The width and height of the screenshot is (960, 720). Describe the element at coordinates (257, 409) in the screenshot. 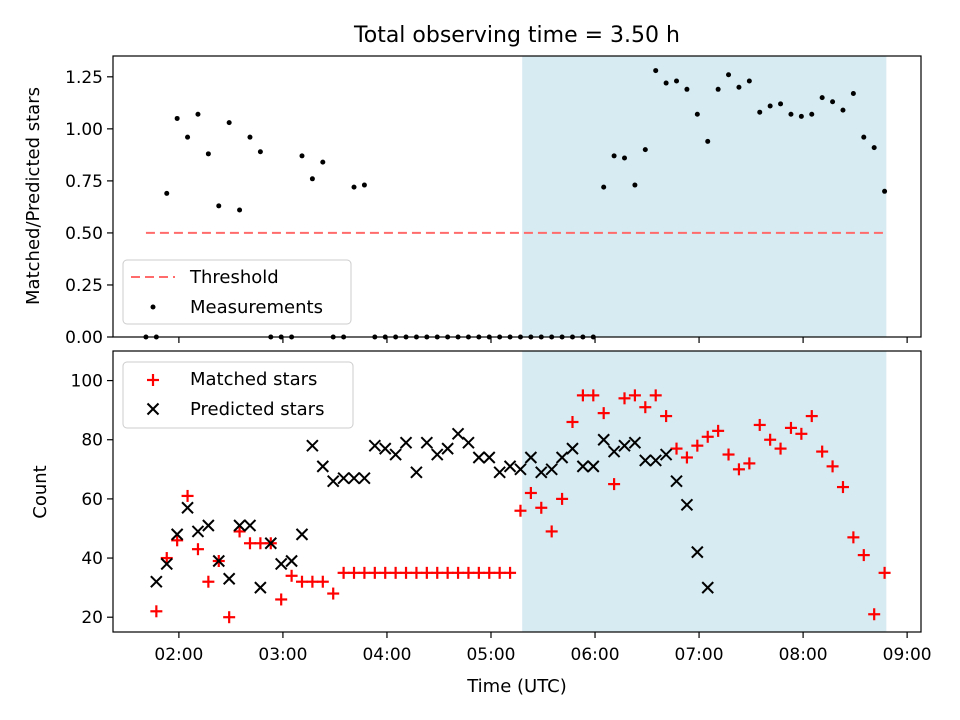

I see `legend-predicted-label: Predicted stars` at that location.